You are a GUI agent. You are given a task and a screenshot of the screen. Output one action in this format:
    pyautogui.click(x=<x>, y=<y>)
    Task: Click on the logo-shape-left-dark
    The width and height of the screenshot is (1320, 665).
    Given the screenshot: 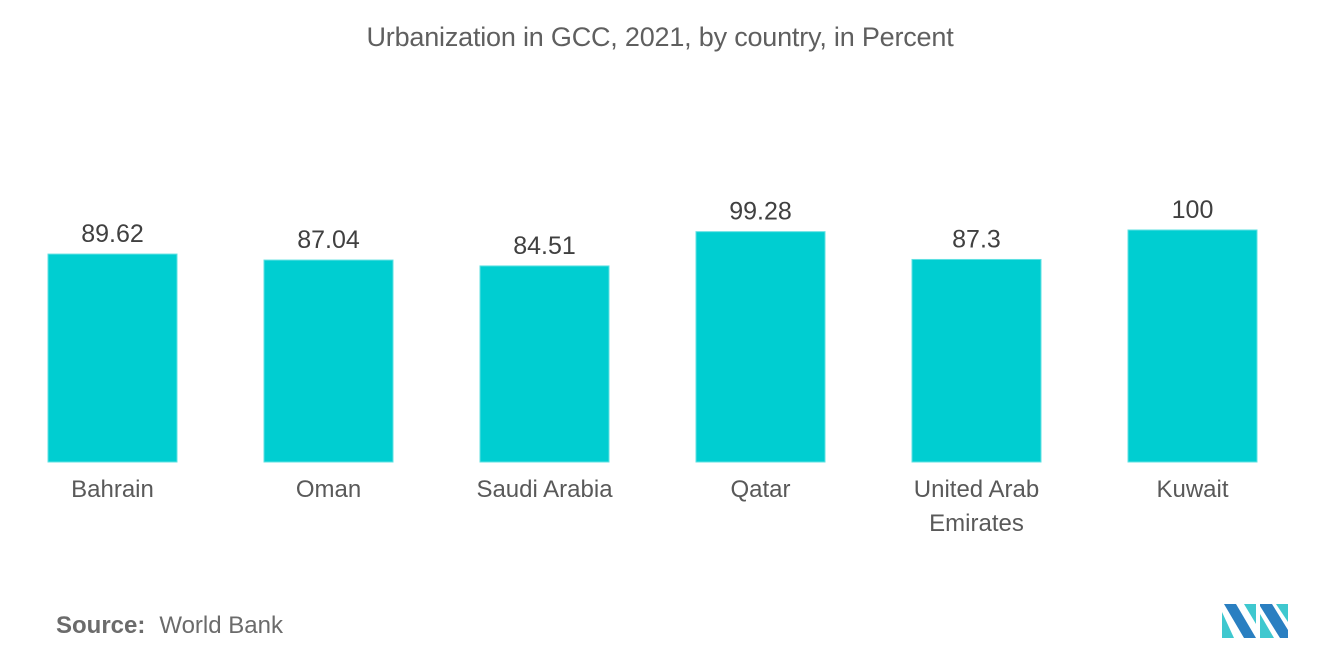 What is the action you would take?
    pyautogui.click(x=1240, y=621)
    